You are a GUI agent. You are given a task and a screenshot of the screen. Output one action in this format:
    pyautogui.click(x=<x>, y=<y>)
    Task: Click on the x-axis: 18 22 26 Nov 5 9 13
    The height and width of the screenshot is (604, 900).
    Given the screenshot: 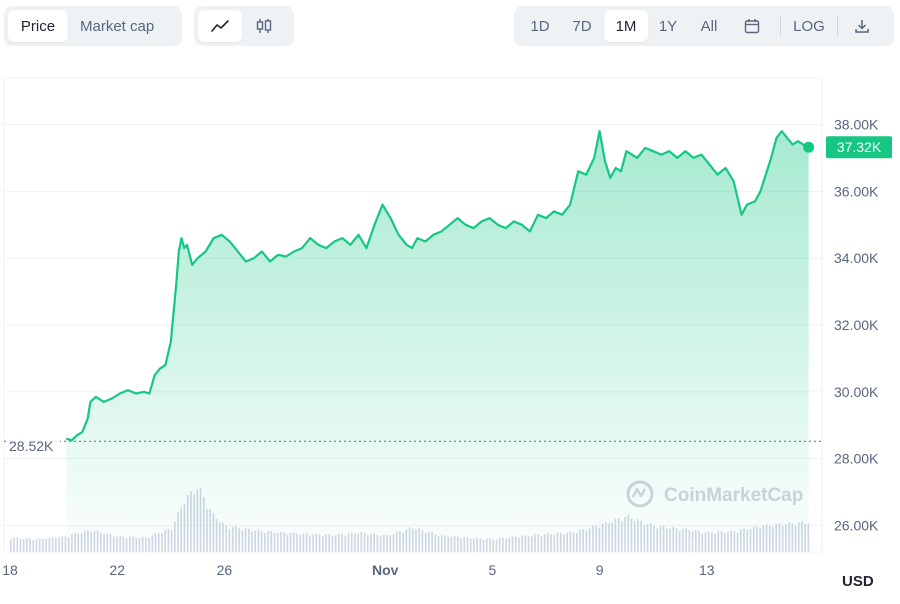 What is the action you would take?
    pyautogui.click(x=358, y=570)
    